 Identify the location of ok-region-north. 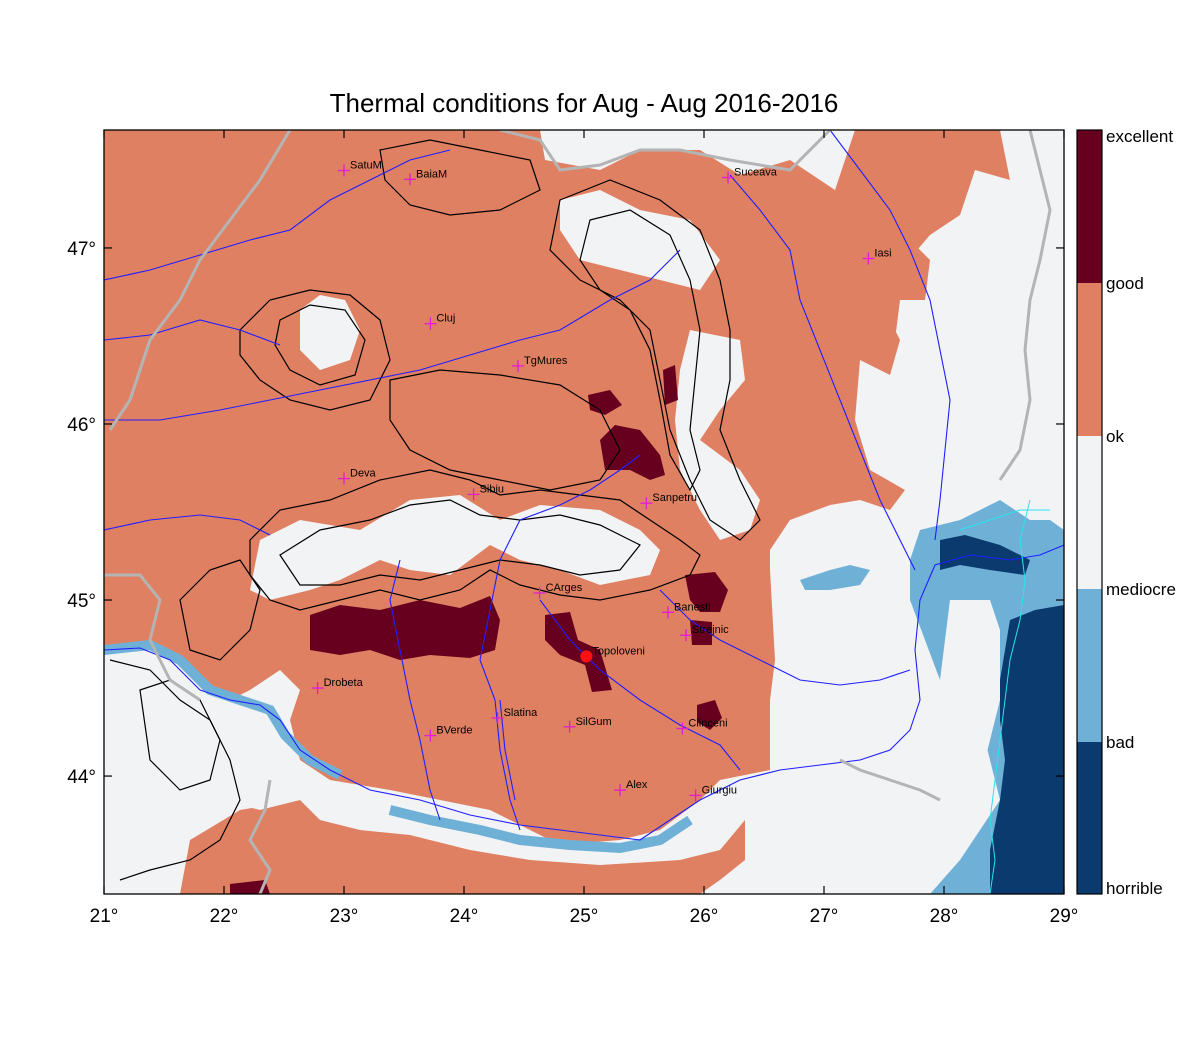
(640, 240).